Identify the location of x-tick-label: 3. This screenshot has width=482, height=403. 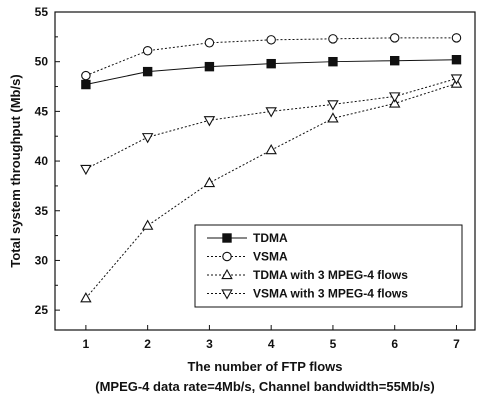
(209, 344).